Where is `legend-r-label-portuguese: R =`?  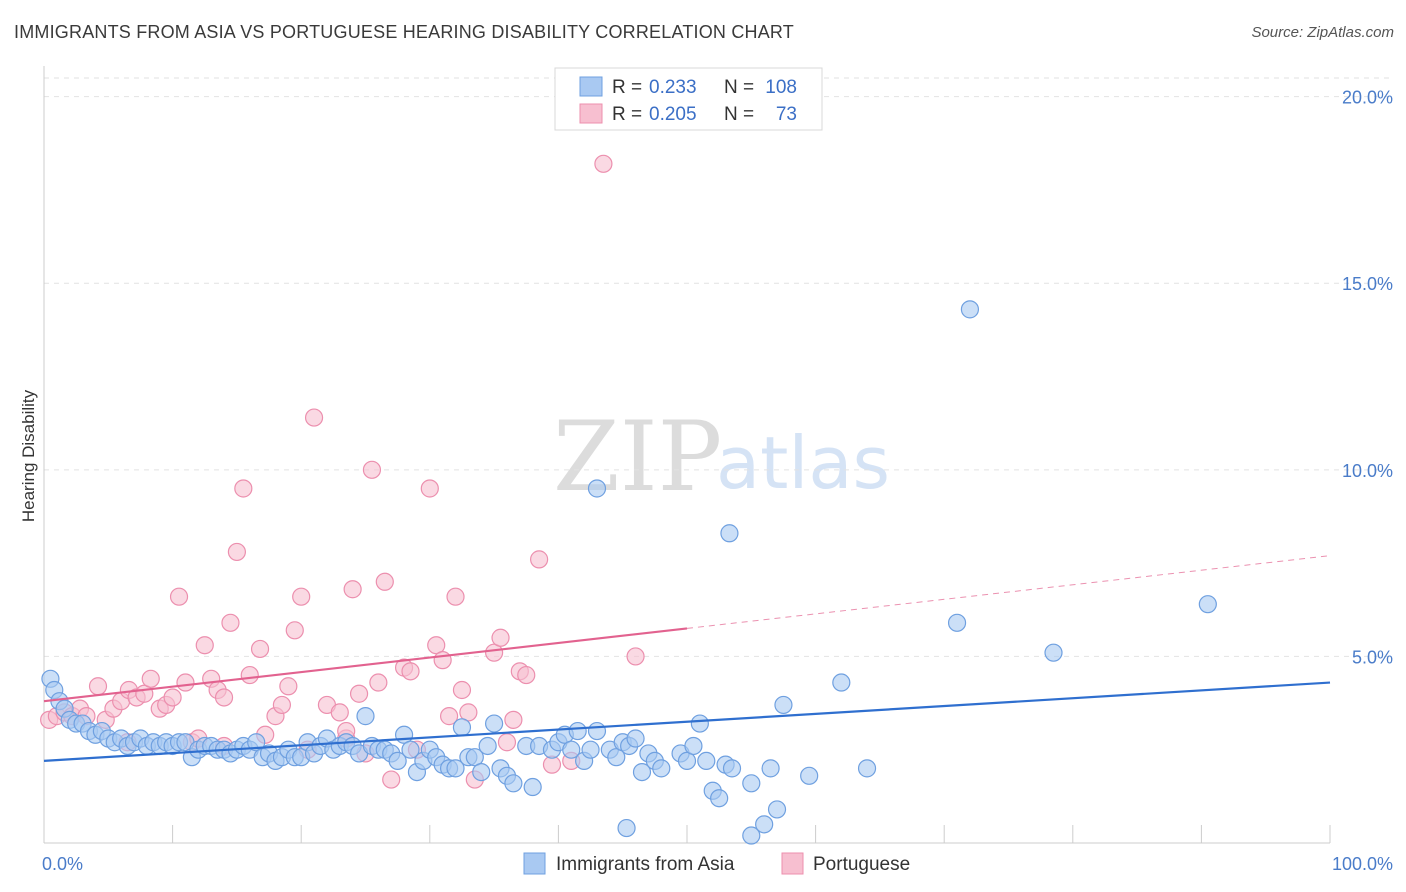 legend-r-label-portuguese: R = is located at coordinates (627, 114).